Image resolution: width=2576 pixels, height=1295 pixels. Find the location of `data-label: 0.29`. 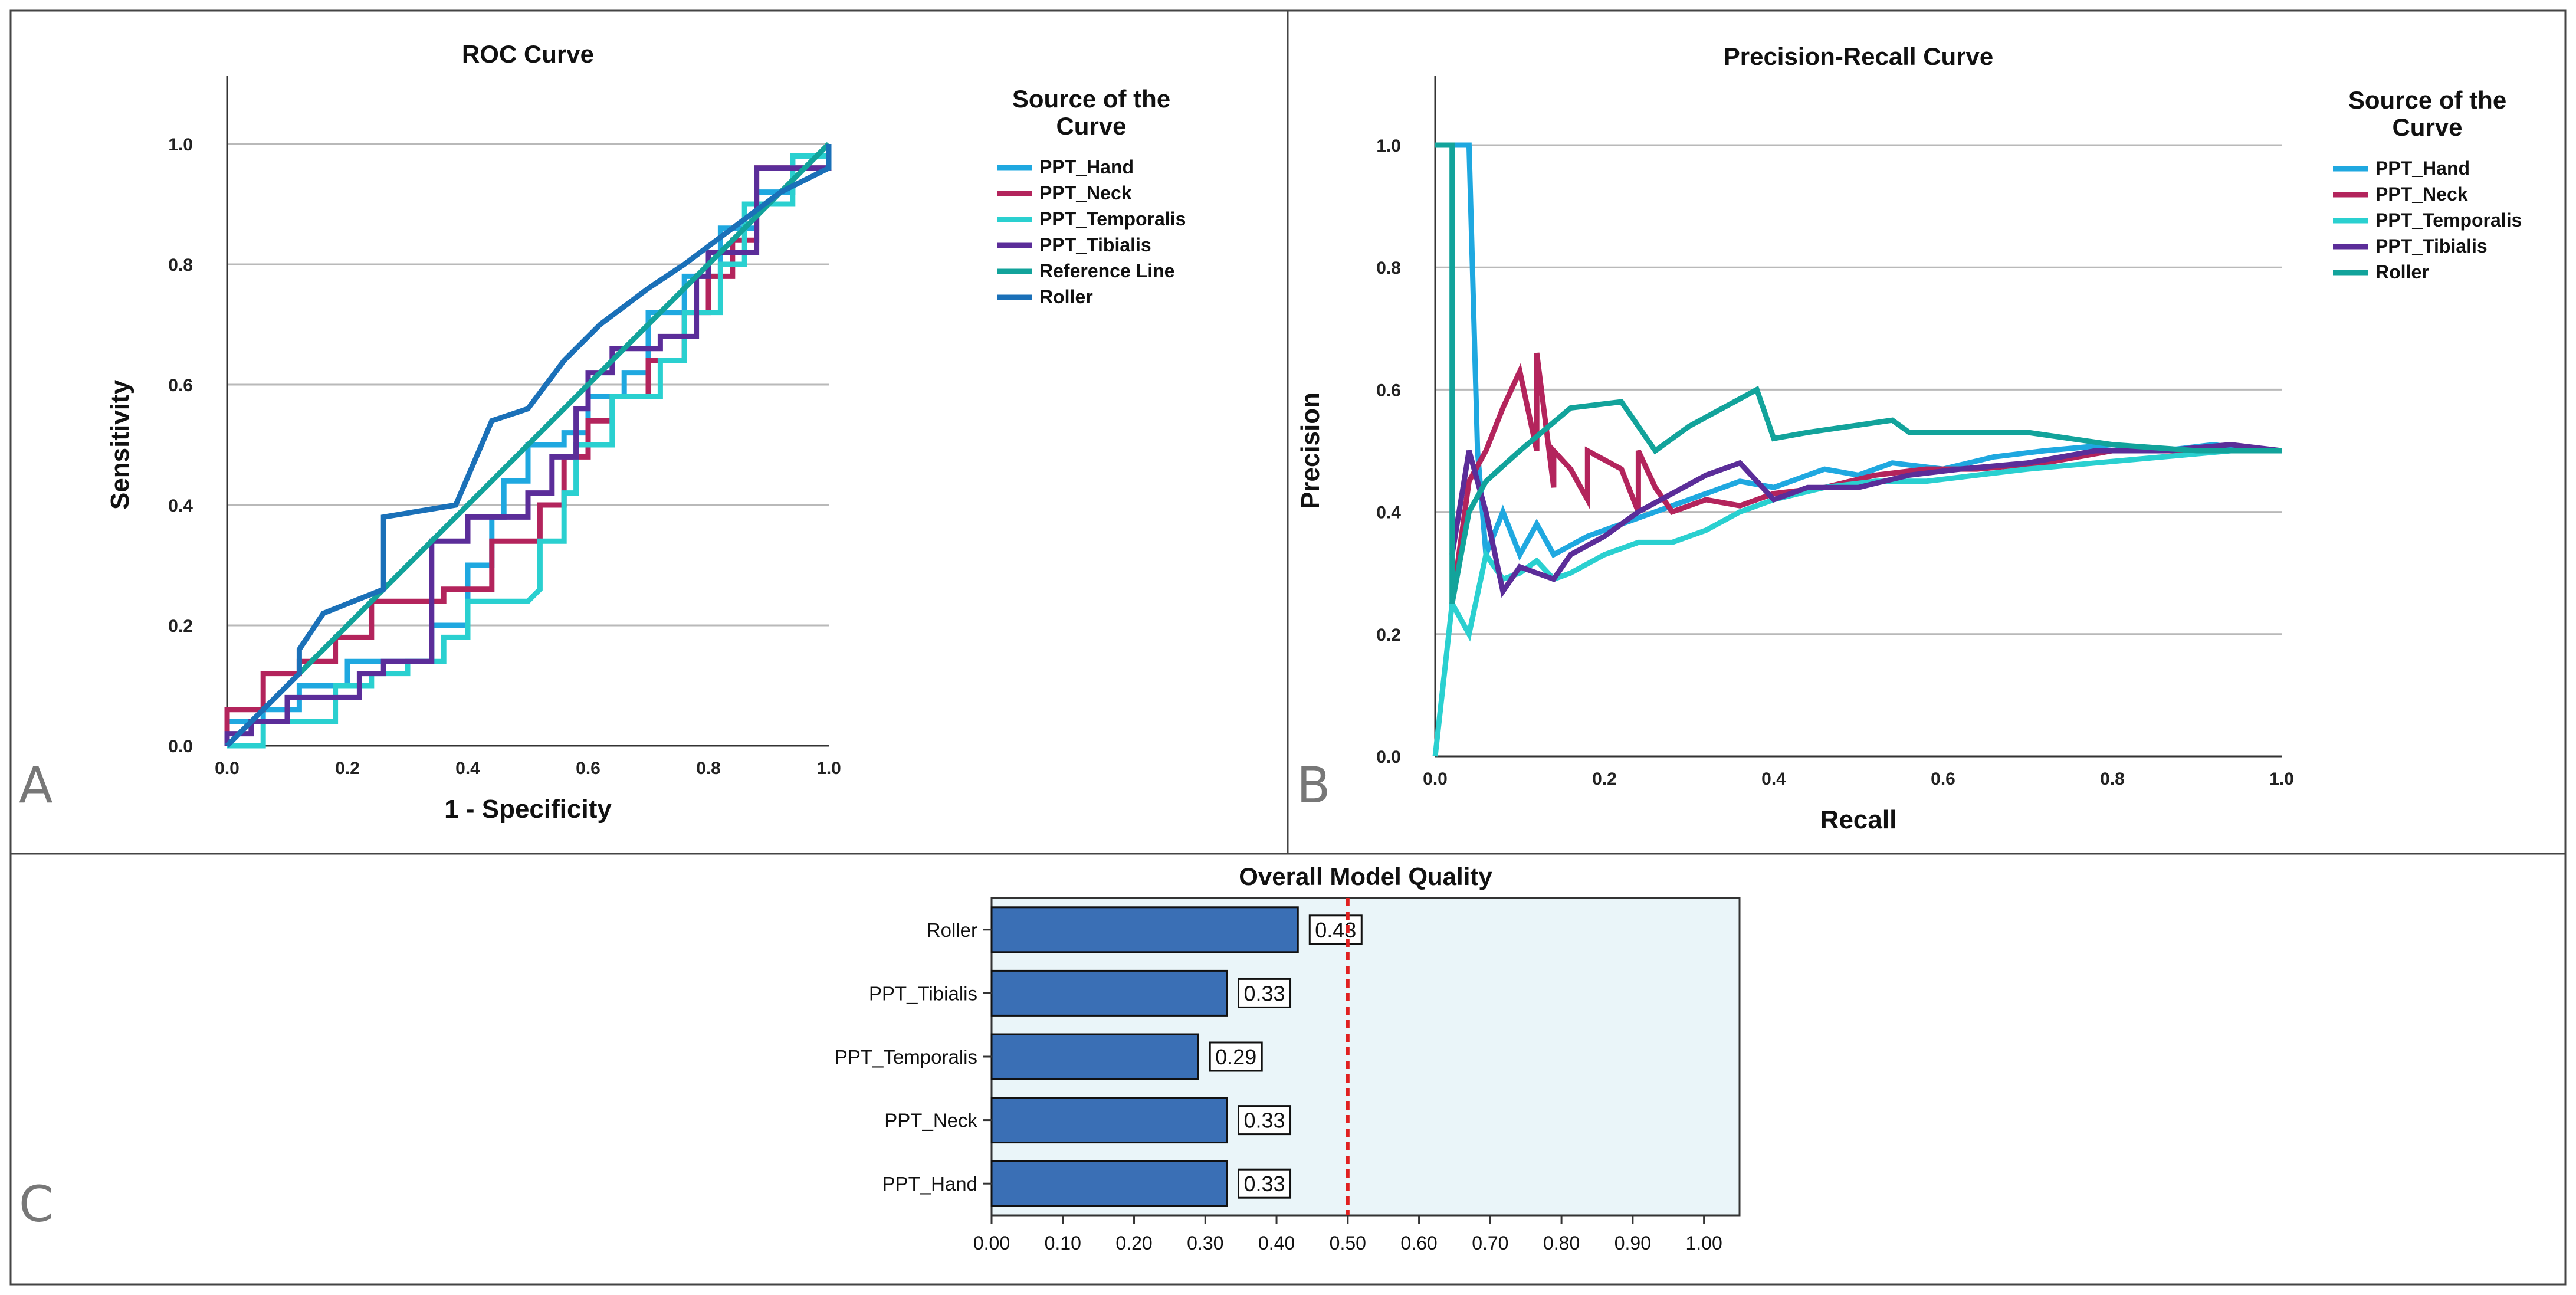

data-label: 0.29 is located at coordinates (1235, 1057).